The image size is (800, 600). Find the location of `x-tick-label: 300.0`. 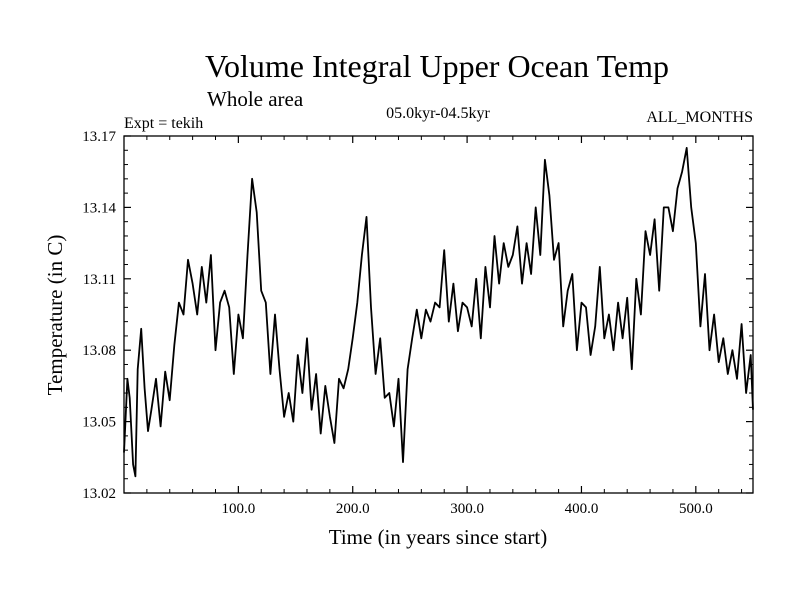

x-tick-label: 300.0 is located at coordinates (467, 509).